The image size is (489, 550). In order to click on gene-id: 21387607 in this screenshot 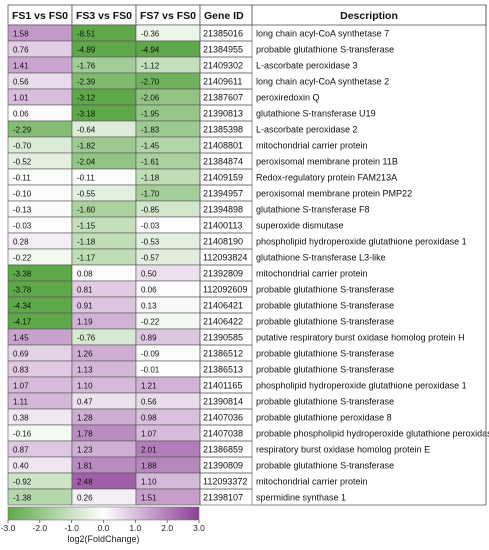, I will do `click(223, 98)`.